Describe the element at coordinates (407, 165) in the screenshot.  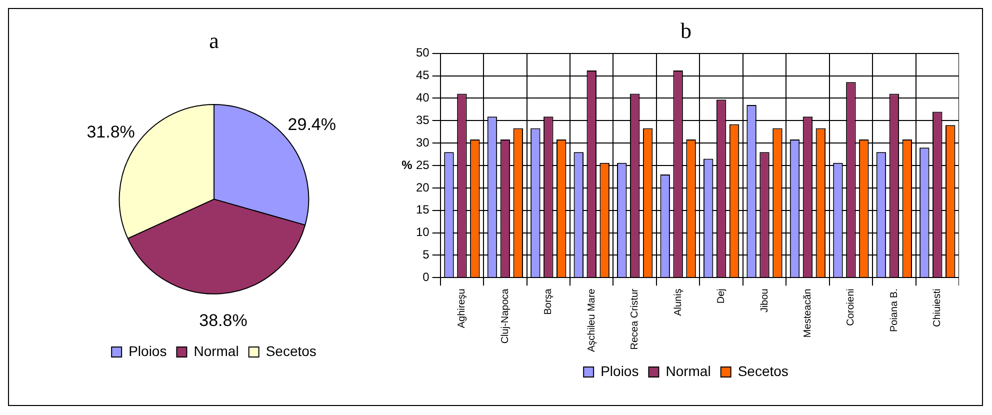
I see `y-axis-title: %` at that location.